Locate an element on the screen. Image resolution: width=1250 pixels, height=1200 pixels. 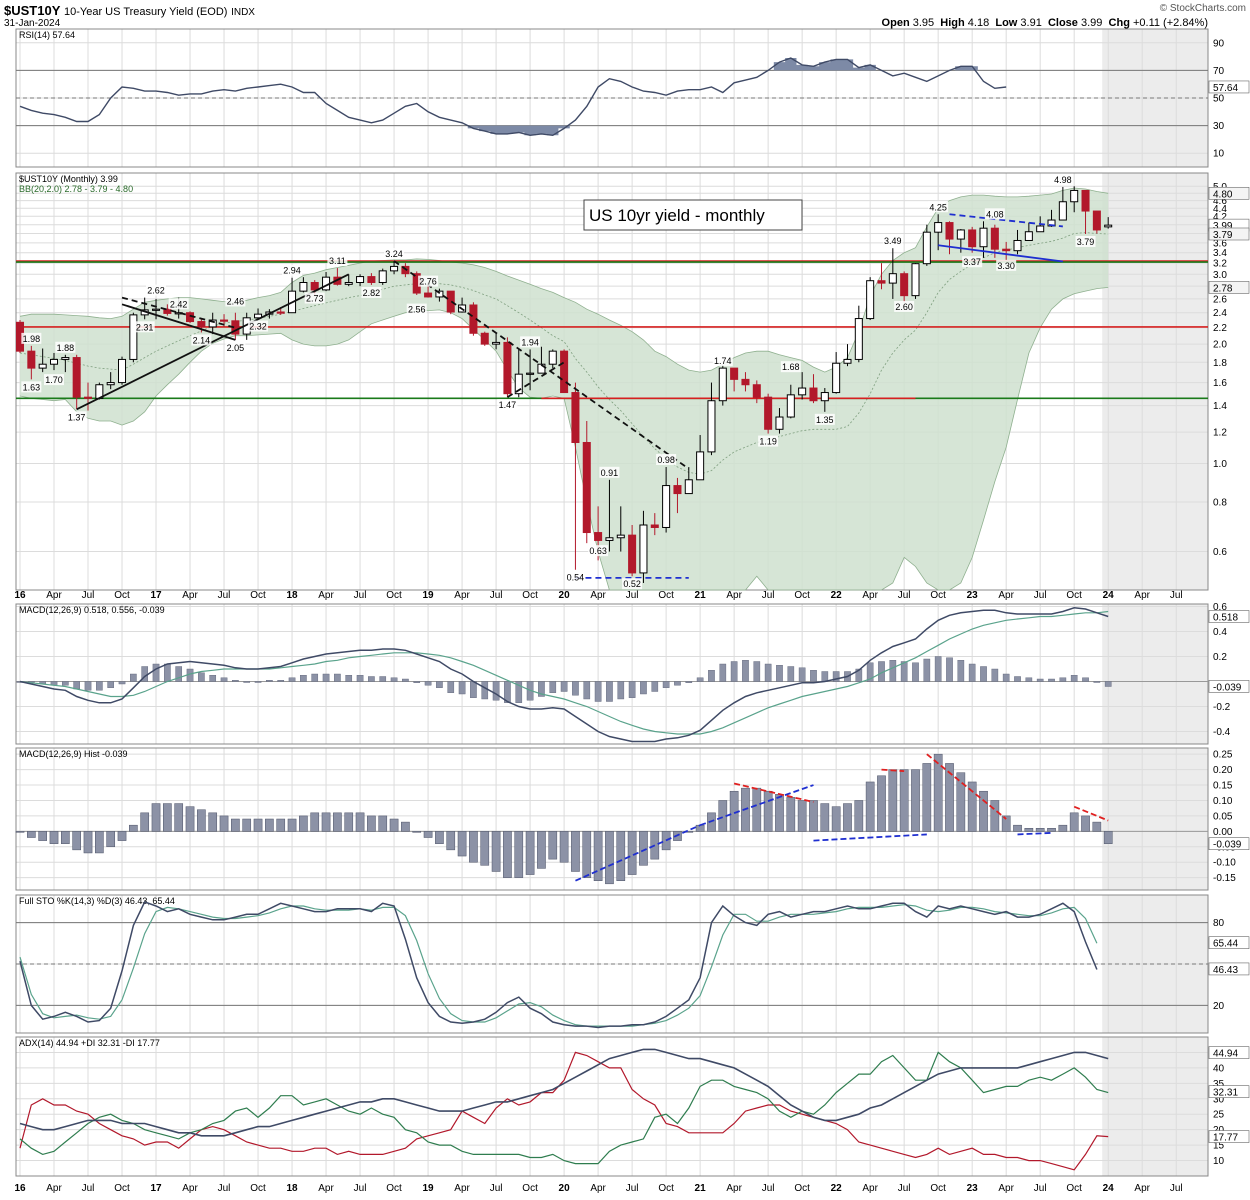
y-tick-label-price: 2.4 is located at coordinates (1220, 313).